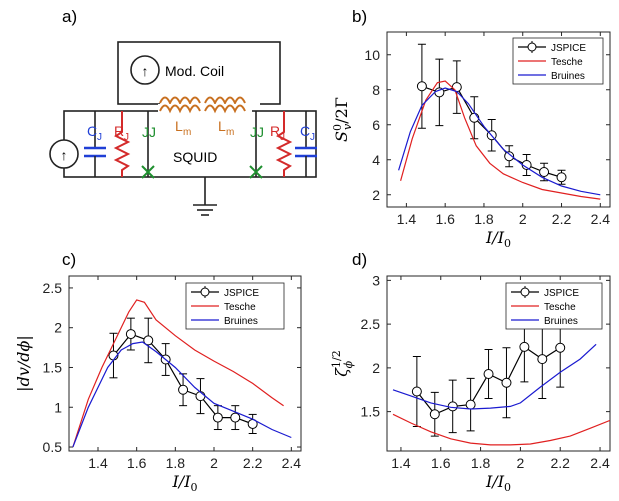 The image size is (619, 501). What do you see at coordinates (341, 110) in the screenshot?
I see `y-label-rest: /2Γ` at bounding box center [341, 110].